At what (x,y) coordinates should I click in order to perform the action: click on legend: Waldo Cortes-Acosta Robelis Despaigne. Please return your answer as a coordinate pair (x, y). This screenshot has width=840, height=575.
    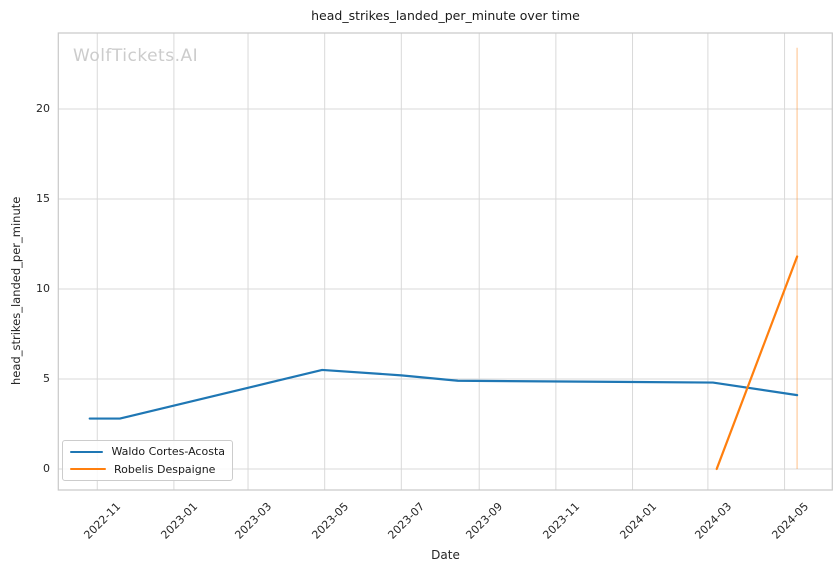
    Looking at the image, I should click on (147, 460).